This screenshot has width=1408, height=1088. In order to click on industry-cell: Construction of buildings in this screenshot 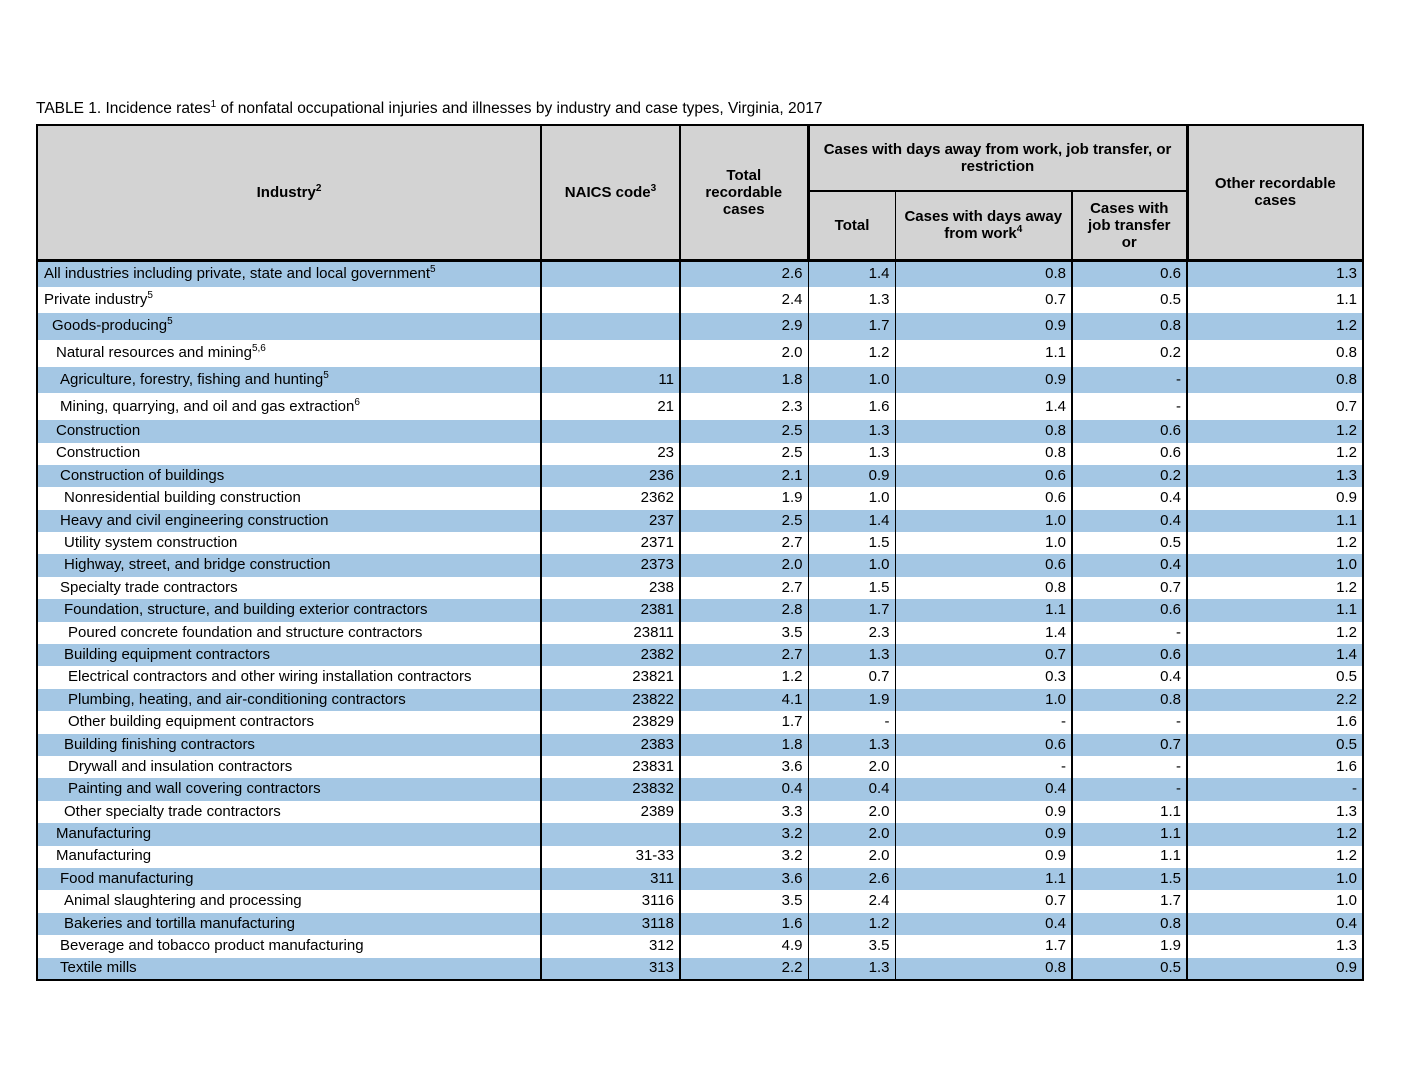, I will do `click(289, 476)`.